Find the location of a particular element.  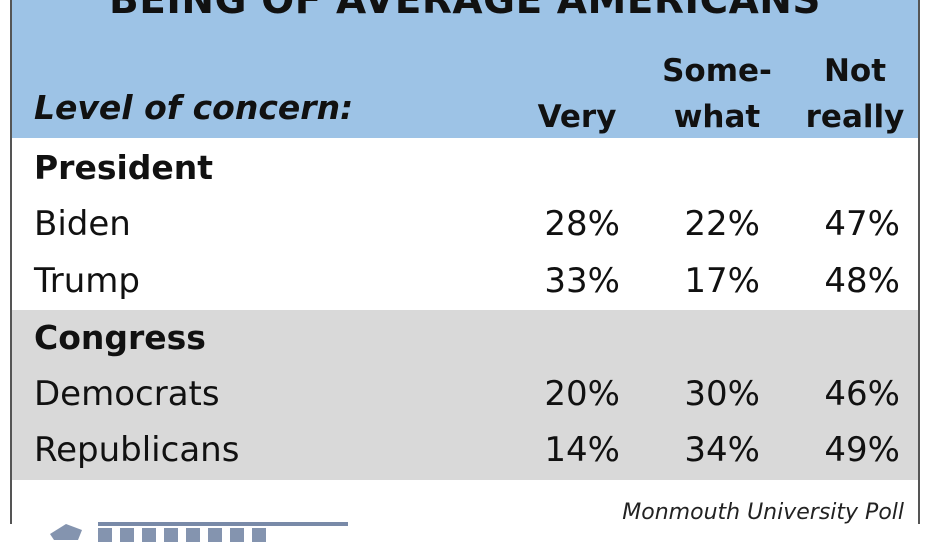

table-cell: 47% is located at coordinates (862, 224).